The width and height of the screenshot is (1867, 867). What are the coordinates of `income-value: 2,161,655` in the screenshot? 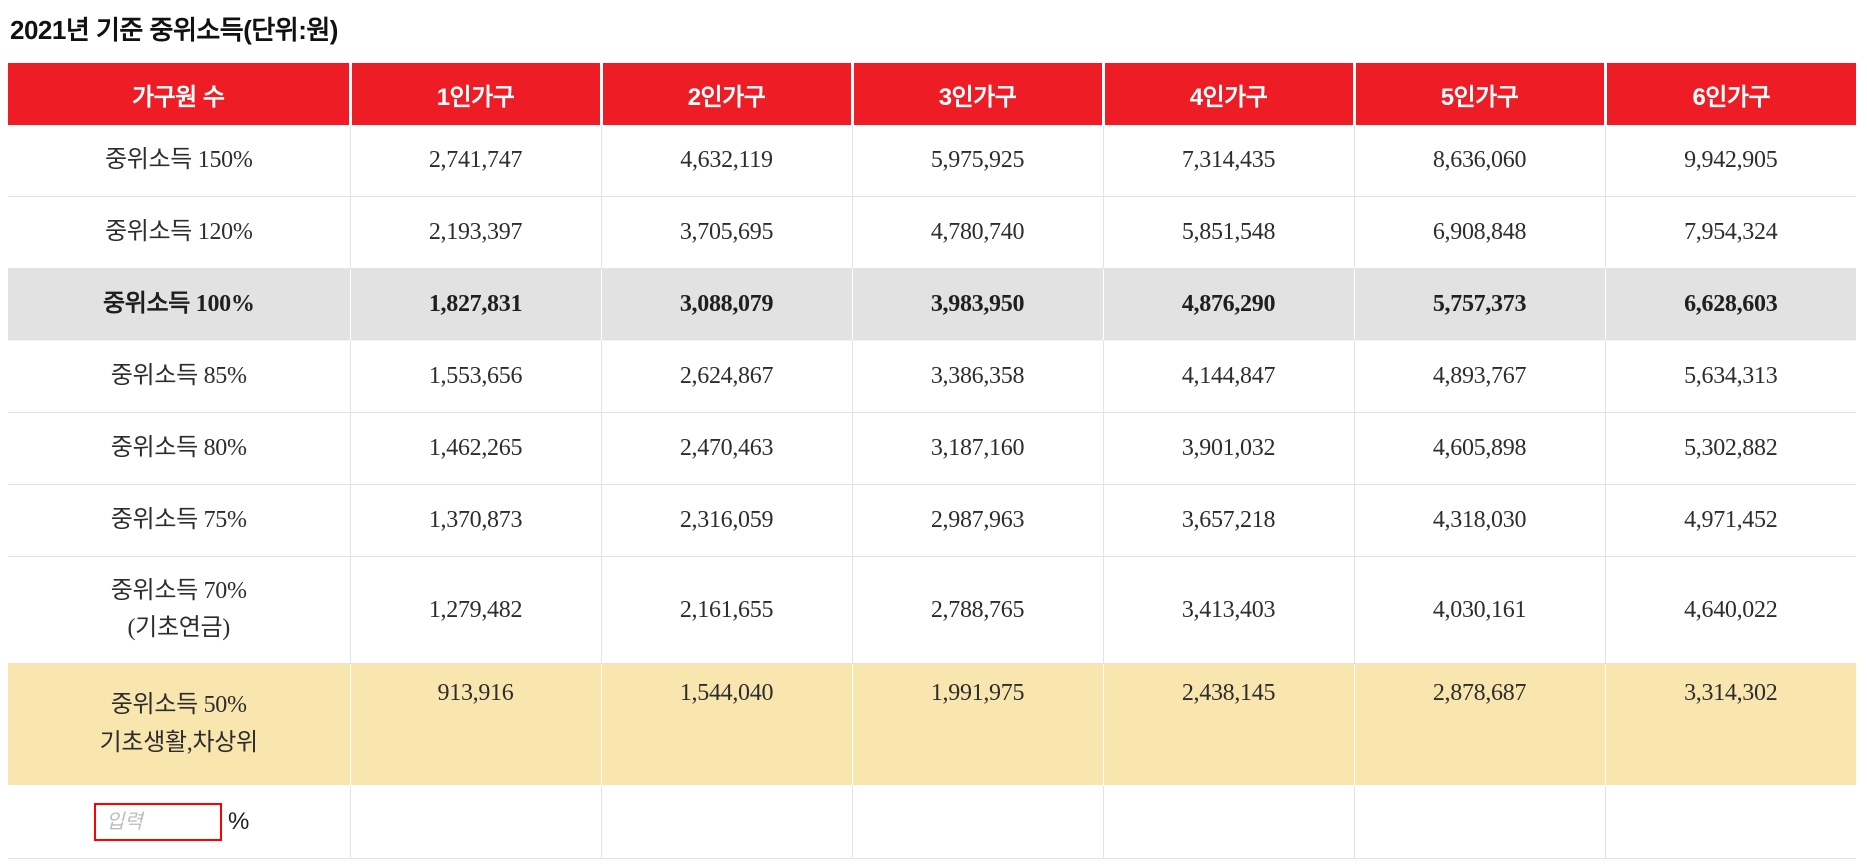 It's located at (727, 610).